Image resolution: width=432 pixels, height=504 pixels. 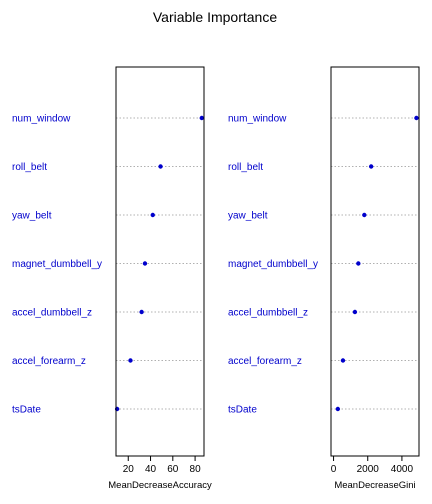 What do you see at coordinates (160, 485) in the screenshot?
I see `x-axis-label: MeanDecreaseAccuracy` at bounding box center [160, 485].